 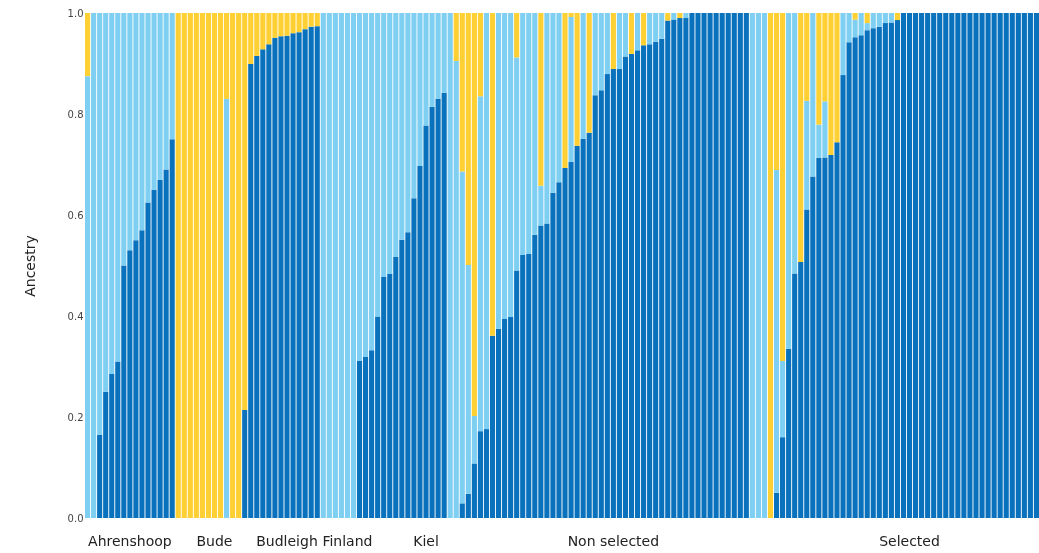 I want to click on y-tick-label: 0.0, so click(x=75, y=518).